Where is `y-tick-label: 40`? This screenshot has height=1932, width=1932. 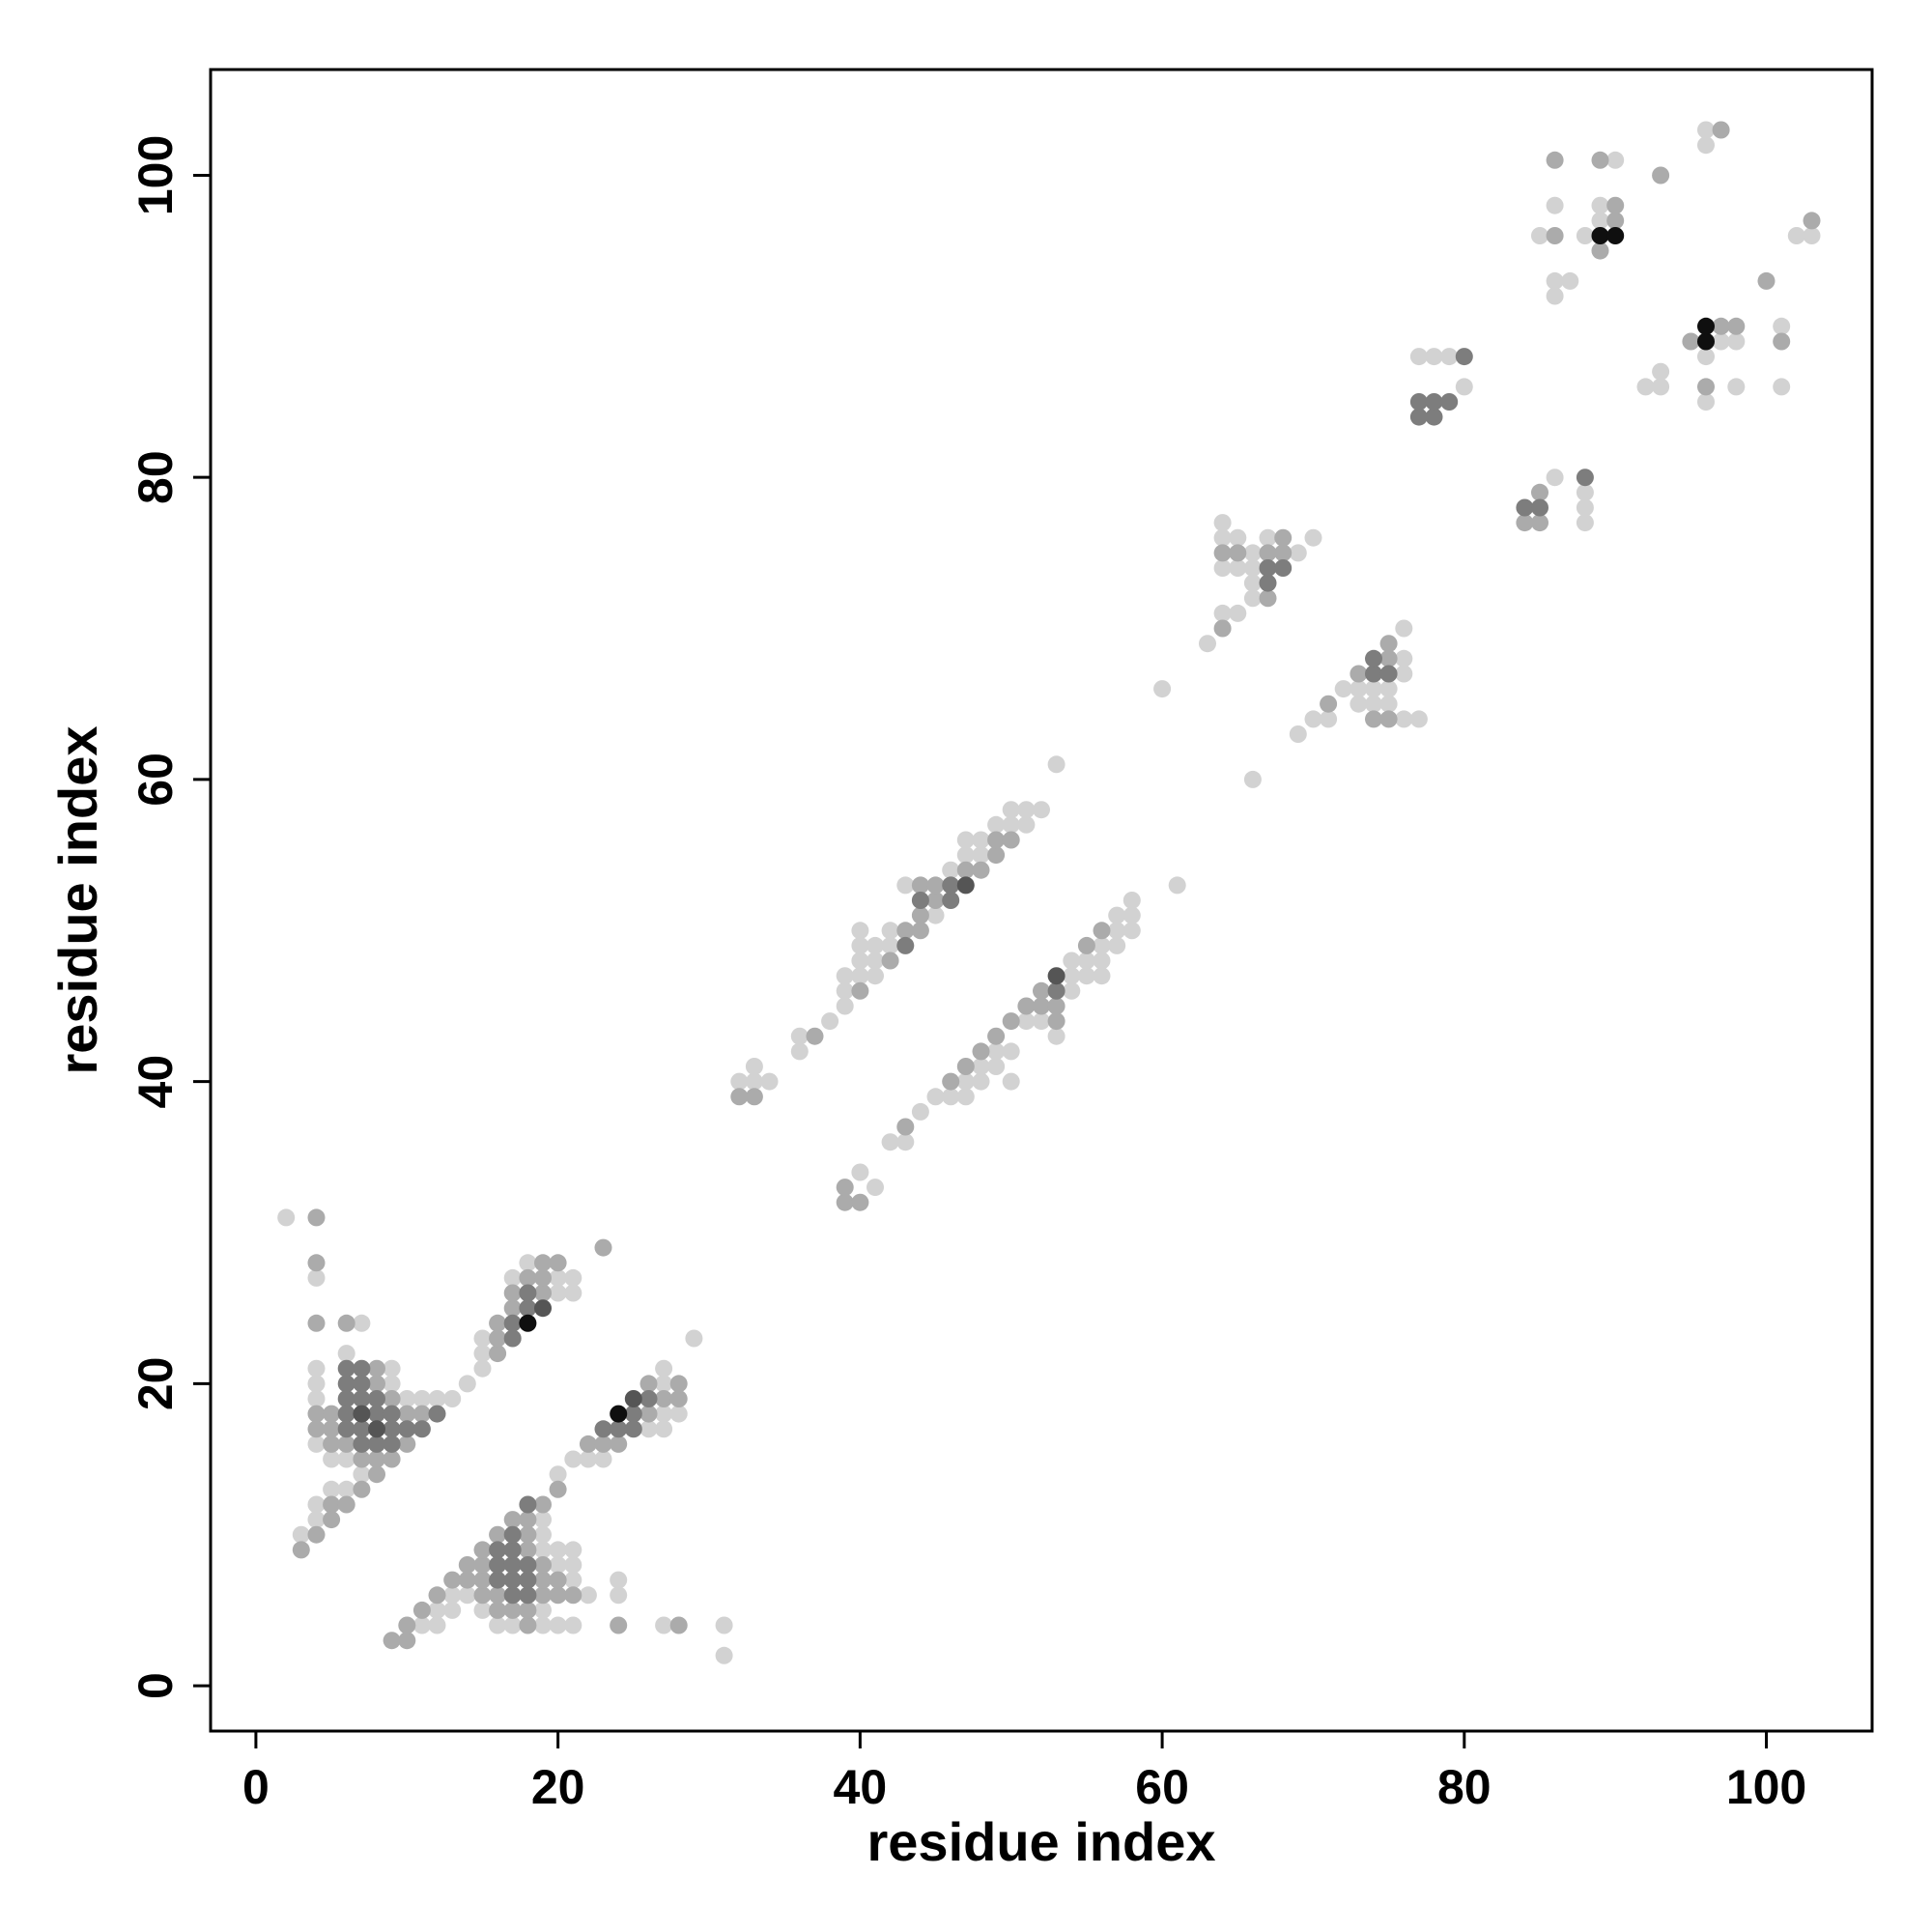
y-tick-label: 40 is located at coordinates (155, 1082).